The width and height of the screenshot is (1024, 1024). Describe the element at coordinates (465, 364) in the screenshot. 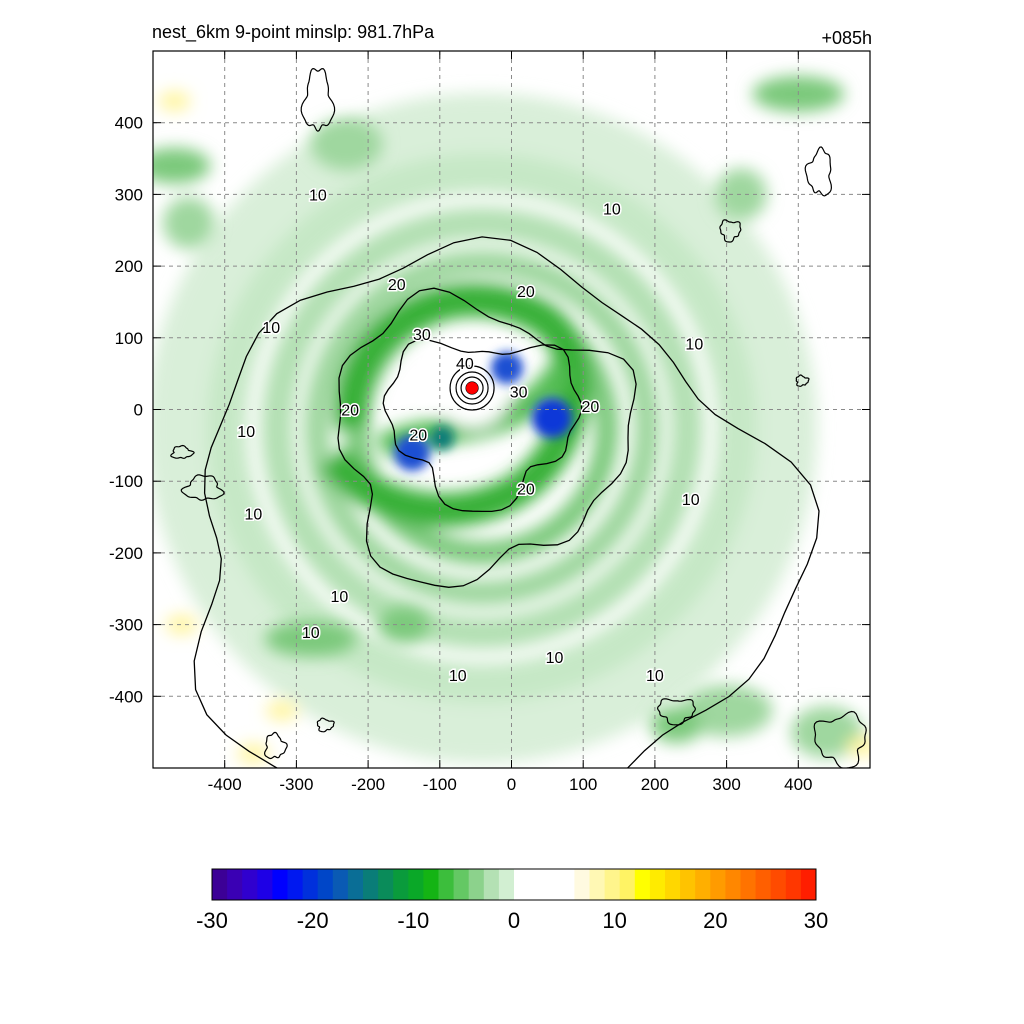

I see `contour-label: 40` at that location.